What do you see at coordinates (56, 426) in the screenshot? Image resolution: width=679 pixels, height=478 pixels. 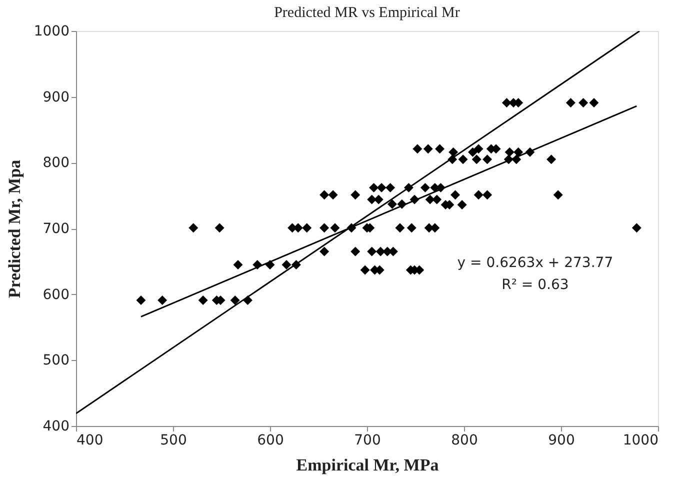 I see `y-tick-label: 400` at bounding box center [56, 426].